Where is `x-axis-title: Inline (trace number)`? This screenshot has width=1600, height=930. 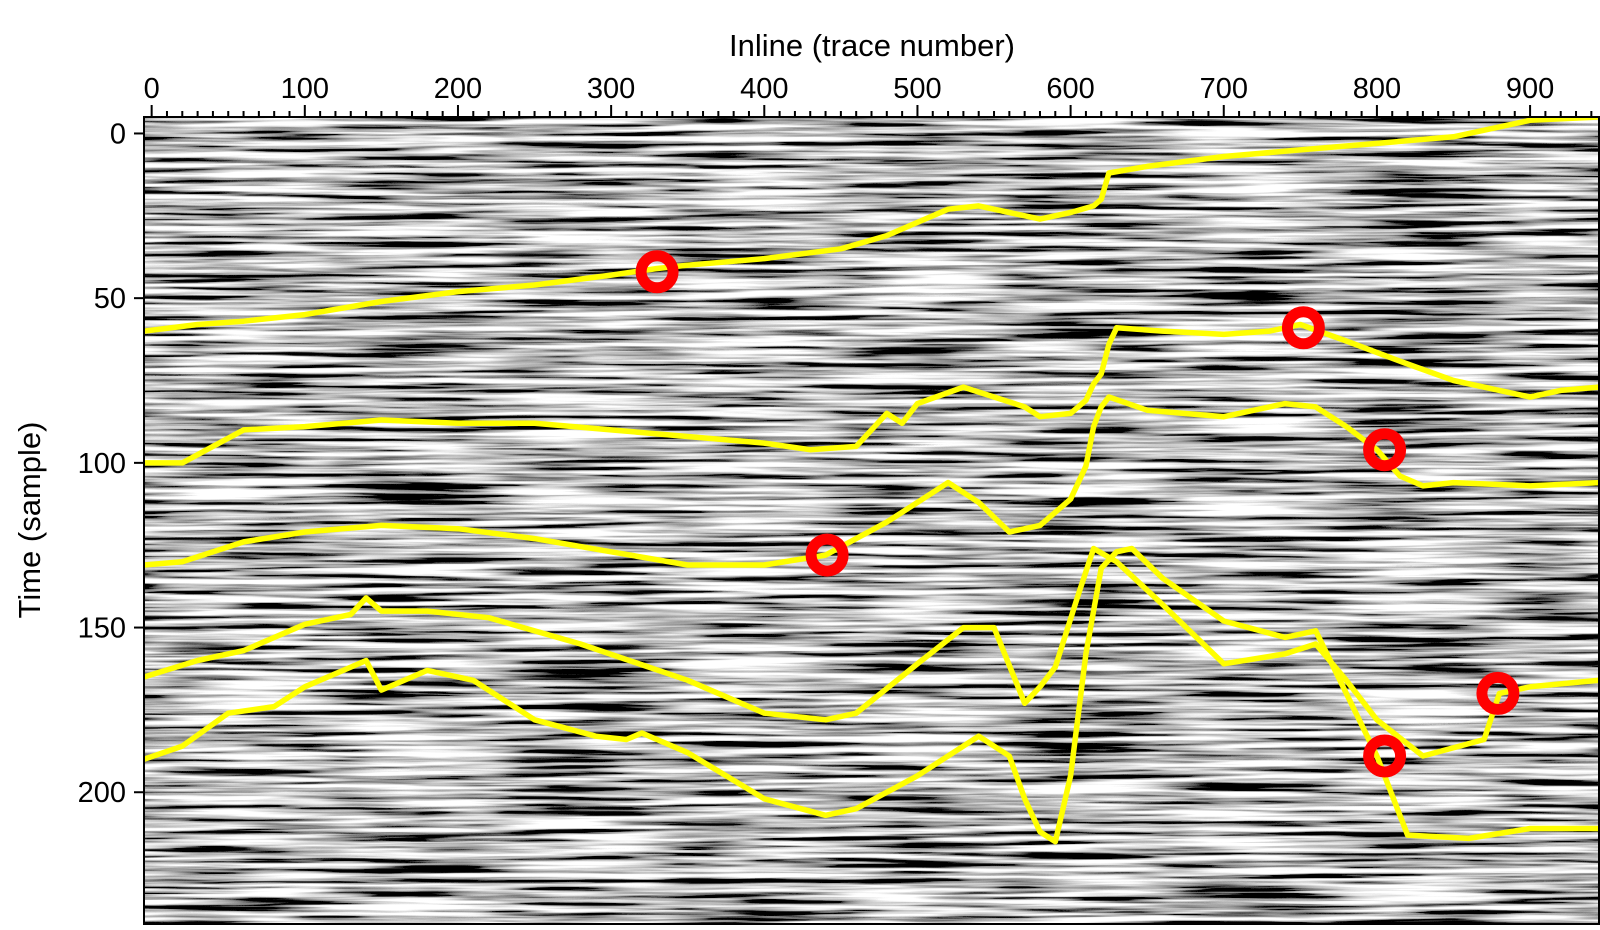
x-axis-title: Inline (trace number) is located at coordinates (872, 45).